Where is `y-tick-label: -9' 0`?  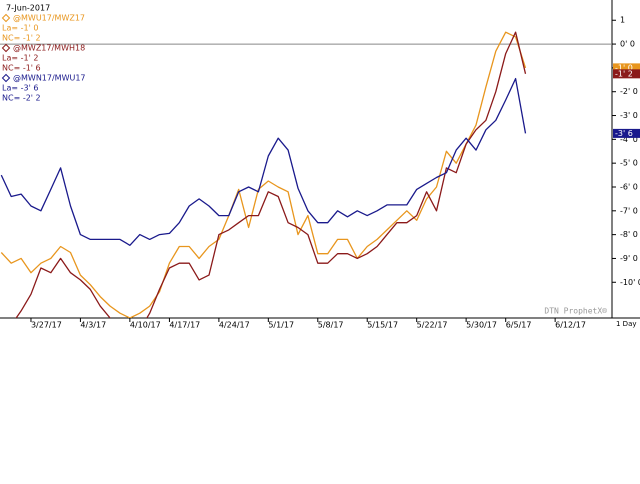
y-tick-label: -9' 0 is located at coordinates (629, 258).